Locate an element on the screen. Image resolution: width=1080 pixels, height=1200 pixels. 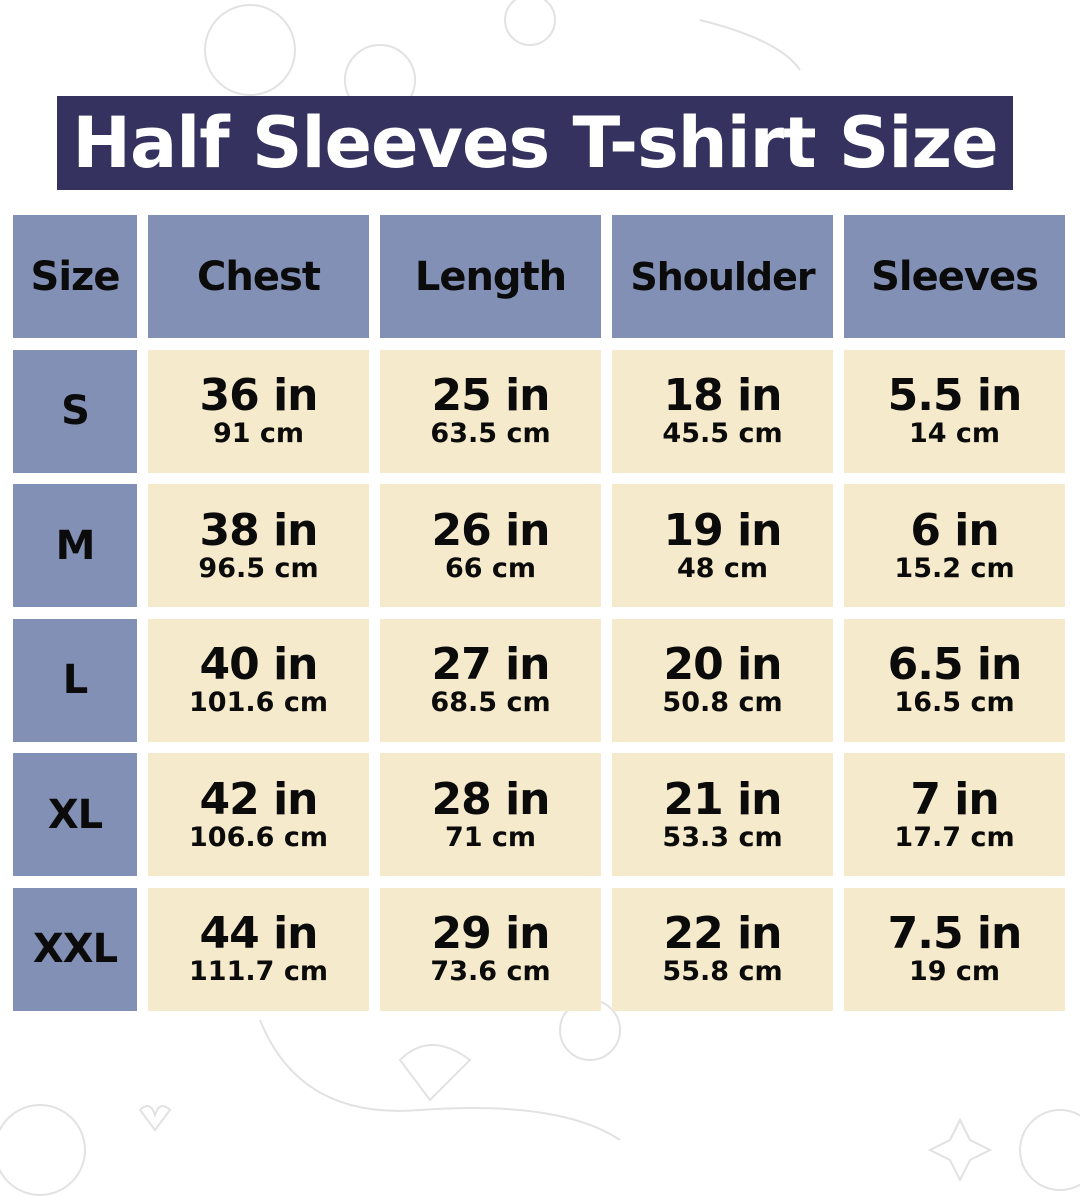
cm-value: 45.5 cm is located at coordinates (722, 433).